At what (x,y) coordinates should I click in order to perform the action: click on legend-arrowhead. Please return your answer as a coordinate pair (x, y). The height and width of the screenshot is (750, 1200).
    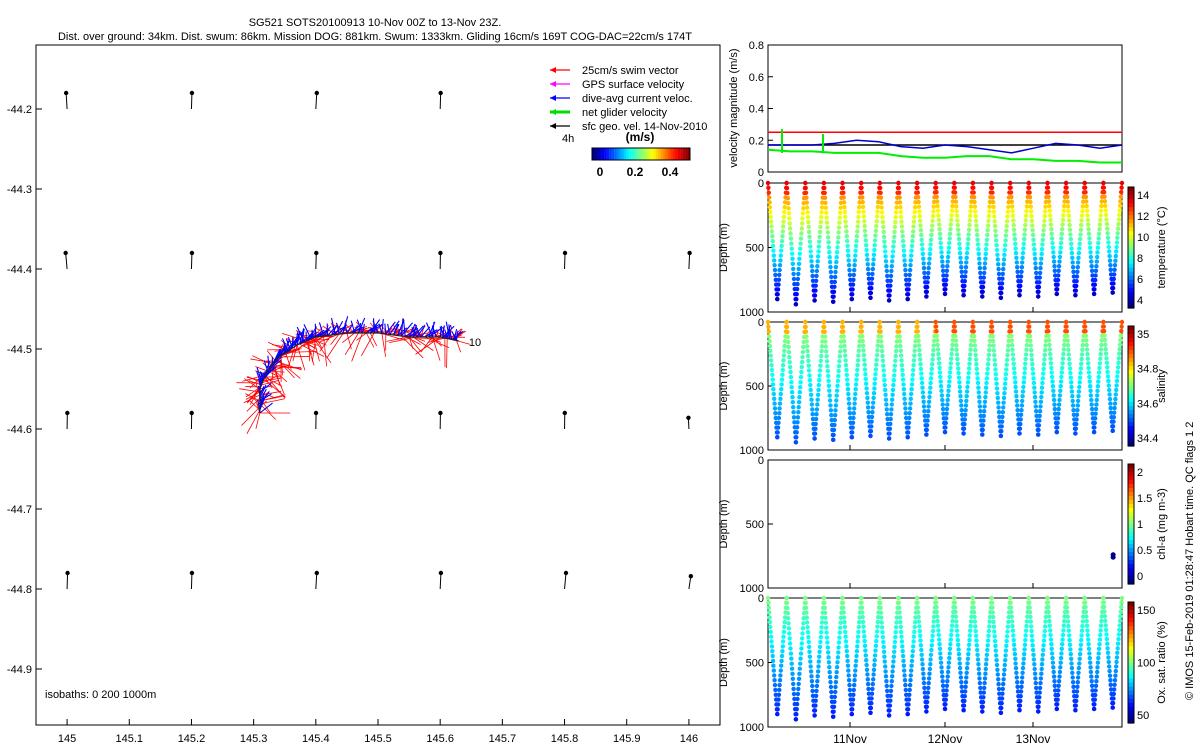
    Looking at the image, I should click on (553, 98).